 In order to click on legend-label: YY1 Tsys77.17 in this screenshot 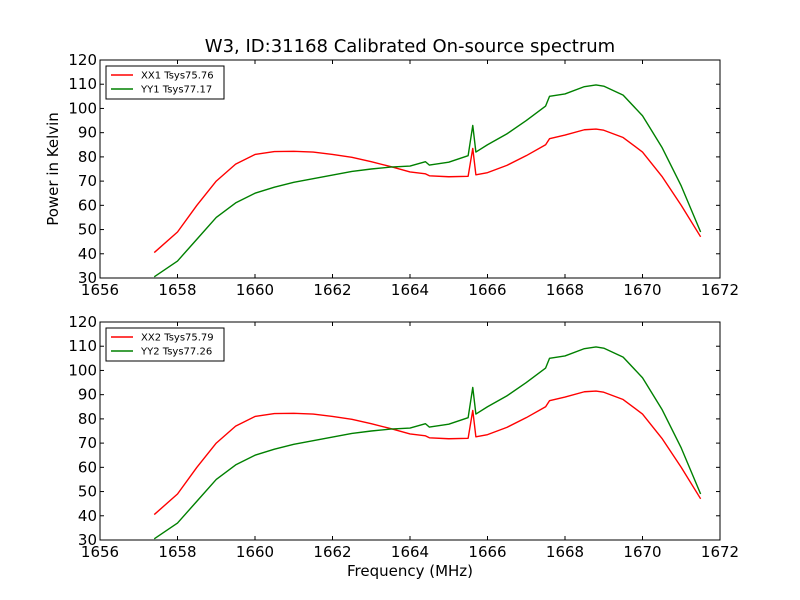, I will do `click(176, 90)`.